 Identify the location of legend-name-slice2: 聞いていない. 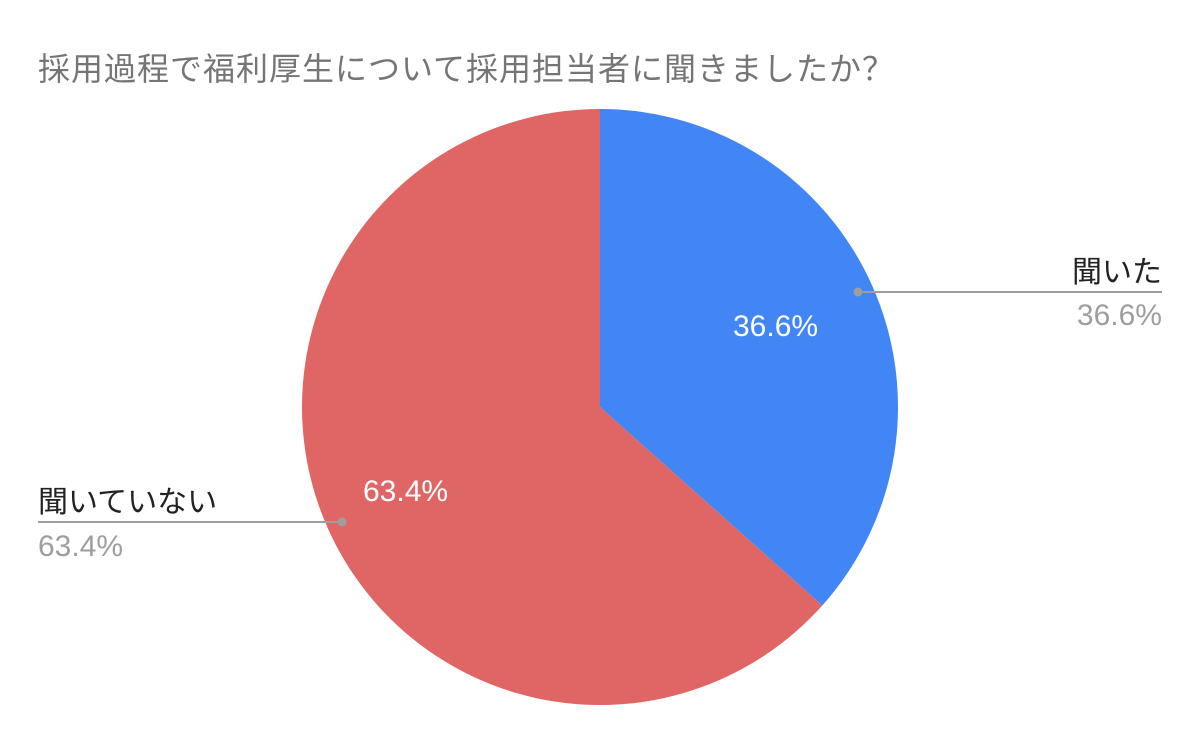
(128, 502).